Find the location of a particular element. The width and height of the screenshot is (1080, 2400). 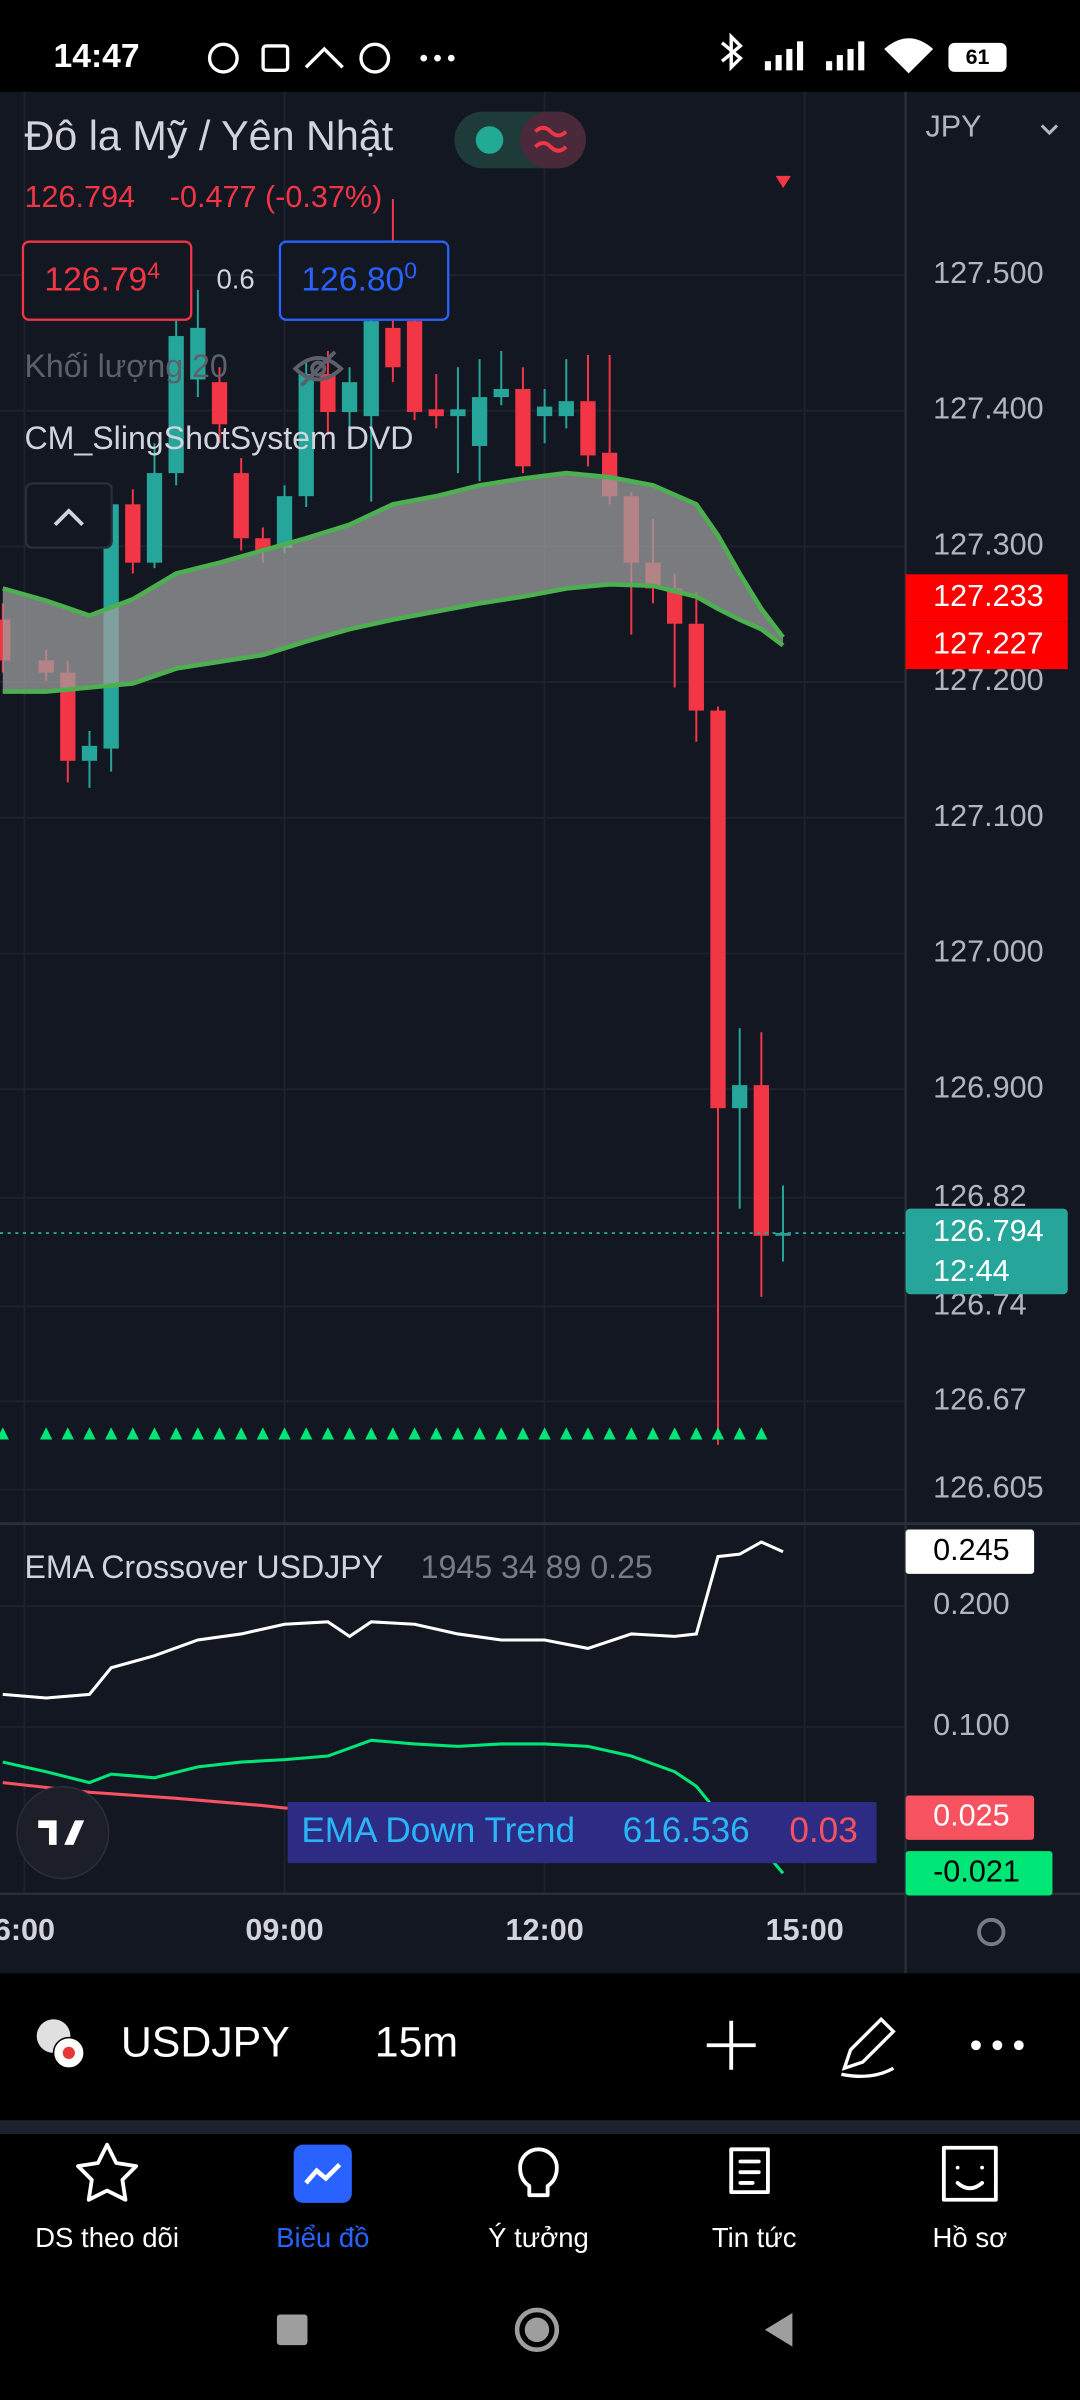

nav-label: Hồ sơ is located at coordinates (970, 2237).